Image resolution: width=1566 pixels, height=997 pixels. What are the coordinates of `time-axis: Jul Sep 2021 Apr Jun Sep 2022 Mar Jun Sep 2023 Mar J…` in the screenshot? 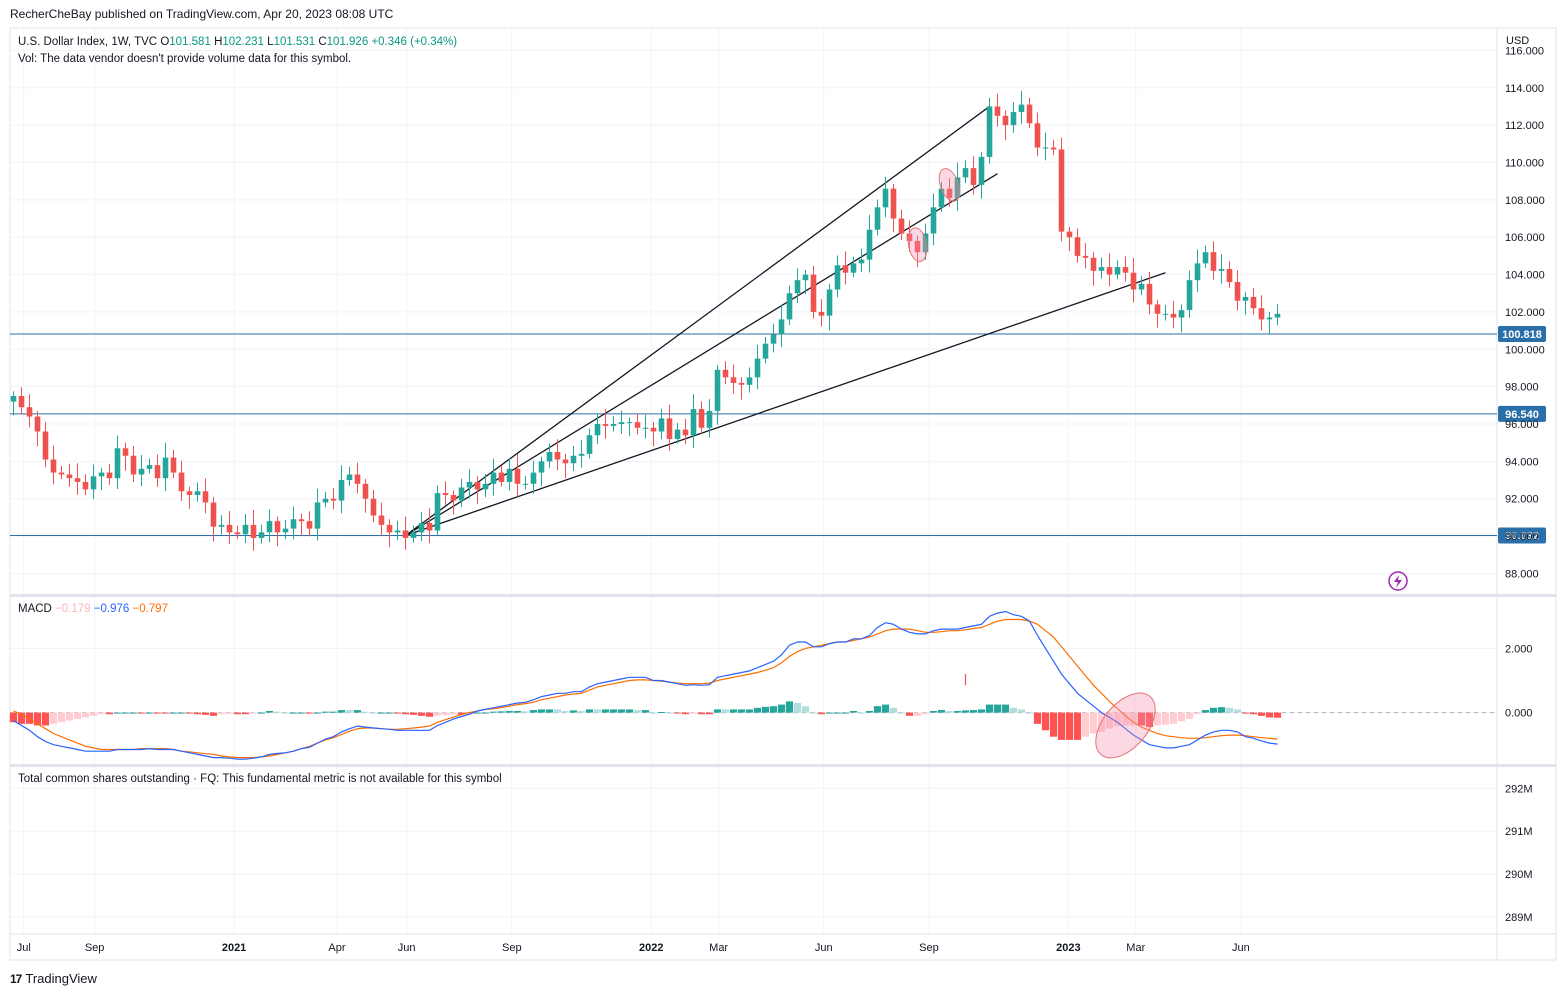 It's located at (633, 948).